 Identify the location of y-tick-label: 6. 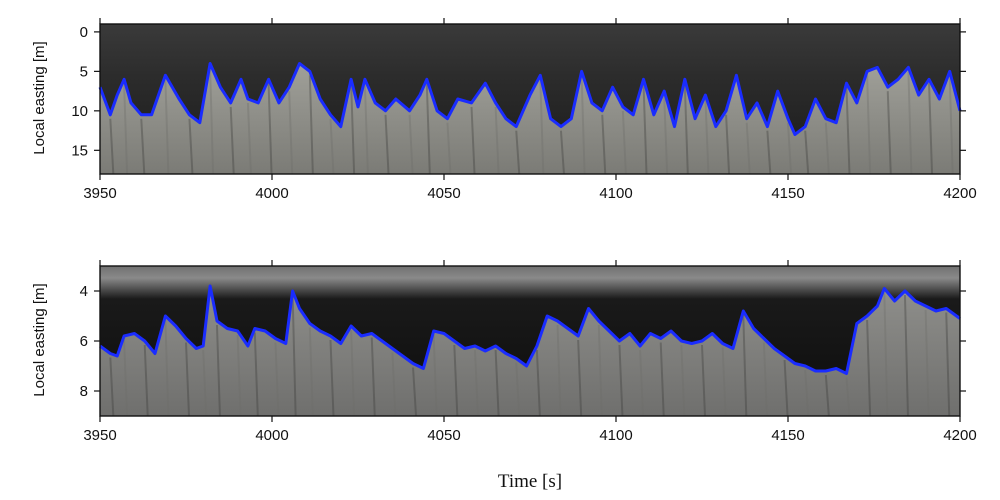
(84, 341).